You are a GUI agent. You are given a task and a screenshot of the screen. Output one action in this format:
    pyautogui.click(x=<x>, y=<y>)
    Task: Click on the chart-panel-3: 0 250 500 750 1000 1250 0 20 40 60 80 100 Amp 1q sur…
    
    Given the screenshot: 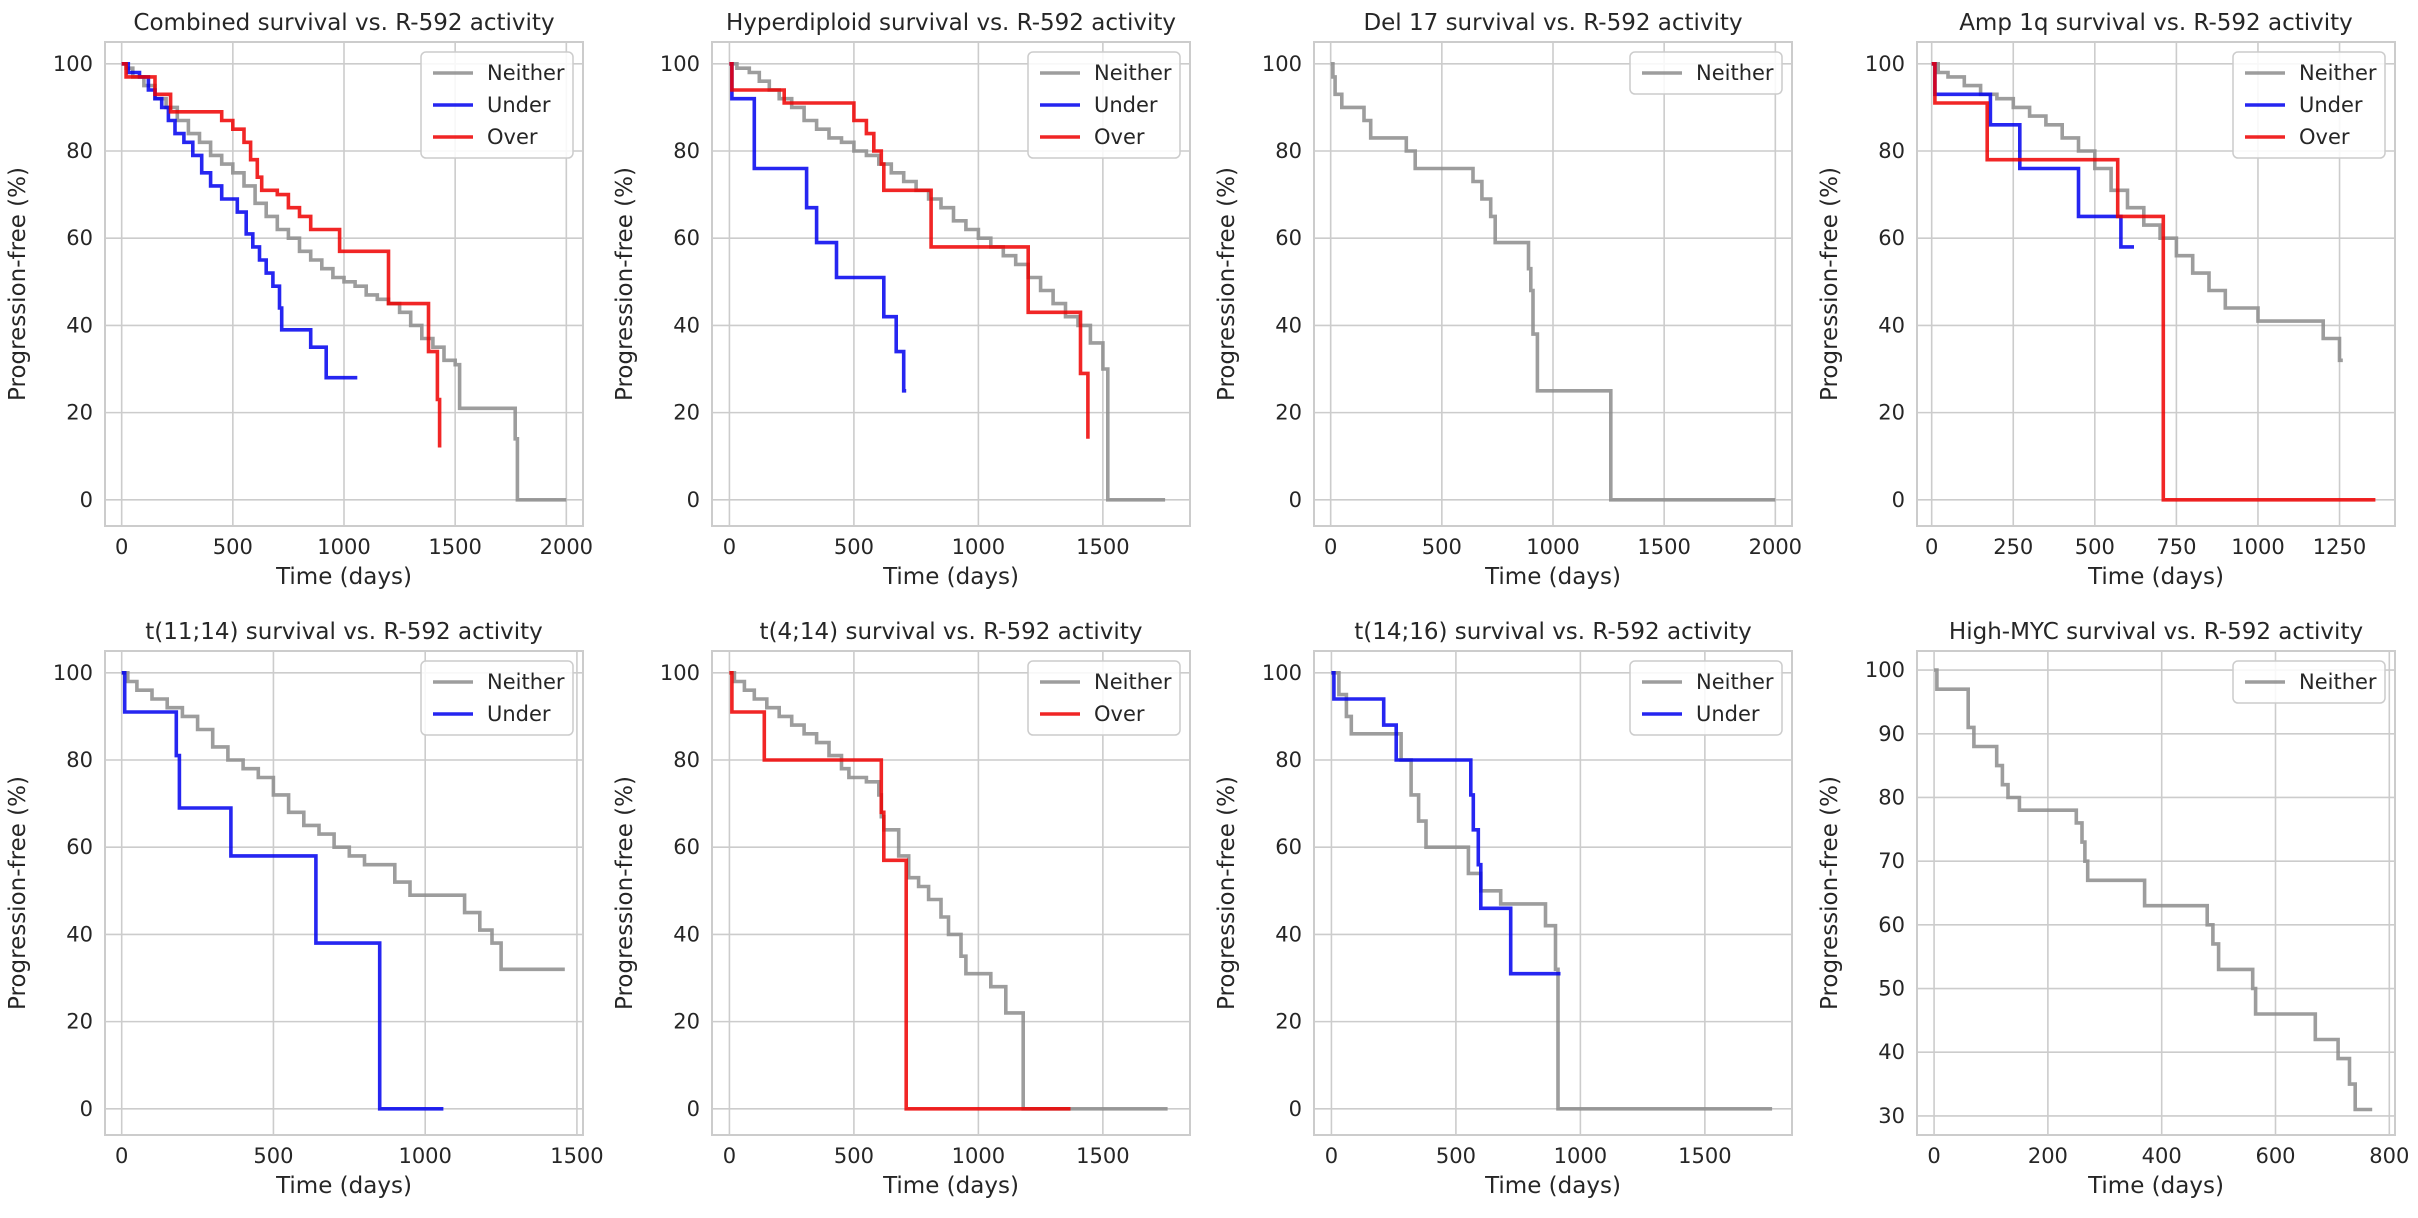 What is the action you would take?
    pyautogui.click(x=2106, y=300)
    